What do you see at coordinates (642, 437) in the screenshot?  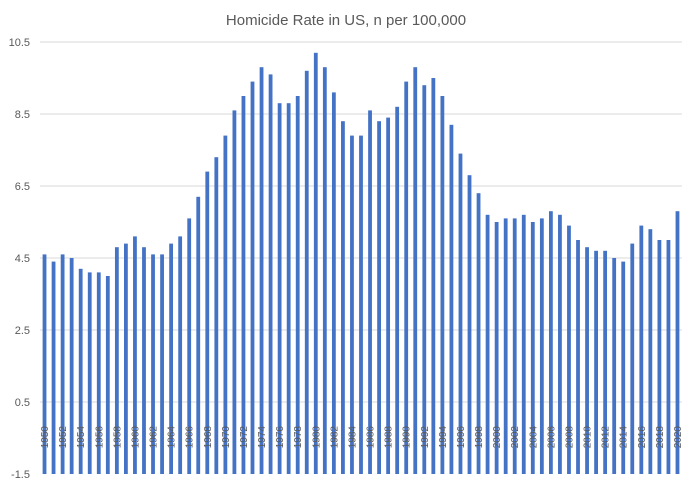 I see `x-tick-label: 2016` at bounding box center [642, 437].